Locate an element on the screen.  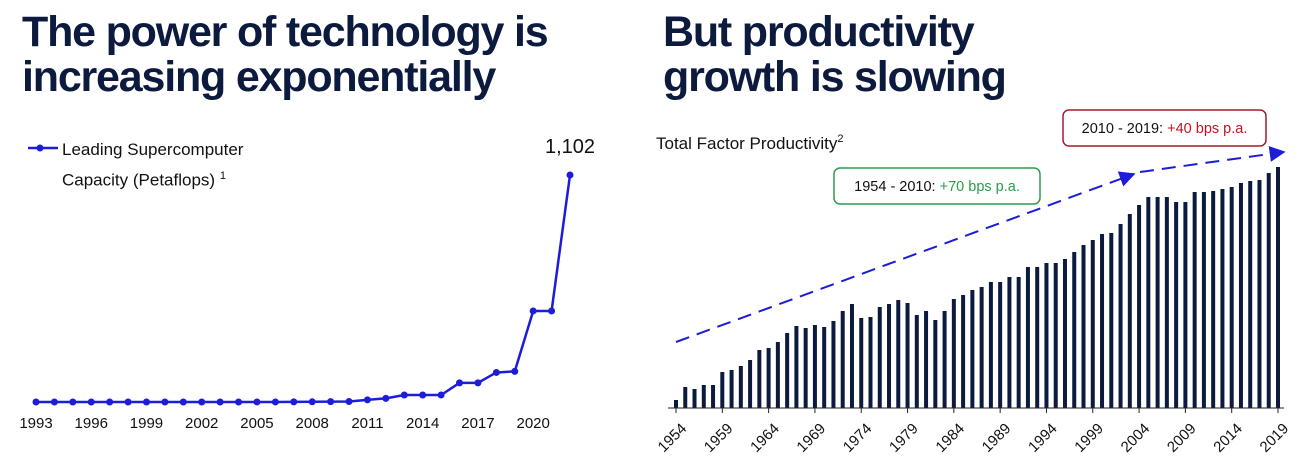
legend-marker is located at coordinates (40, 148).